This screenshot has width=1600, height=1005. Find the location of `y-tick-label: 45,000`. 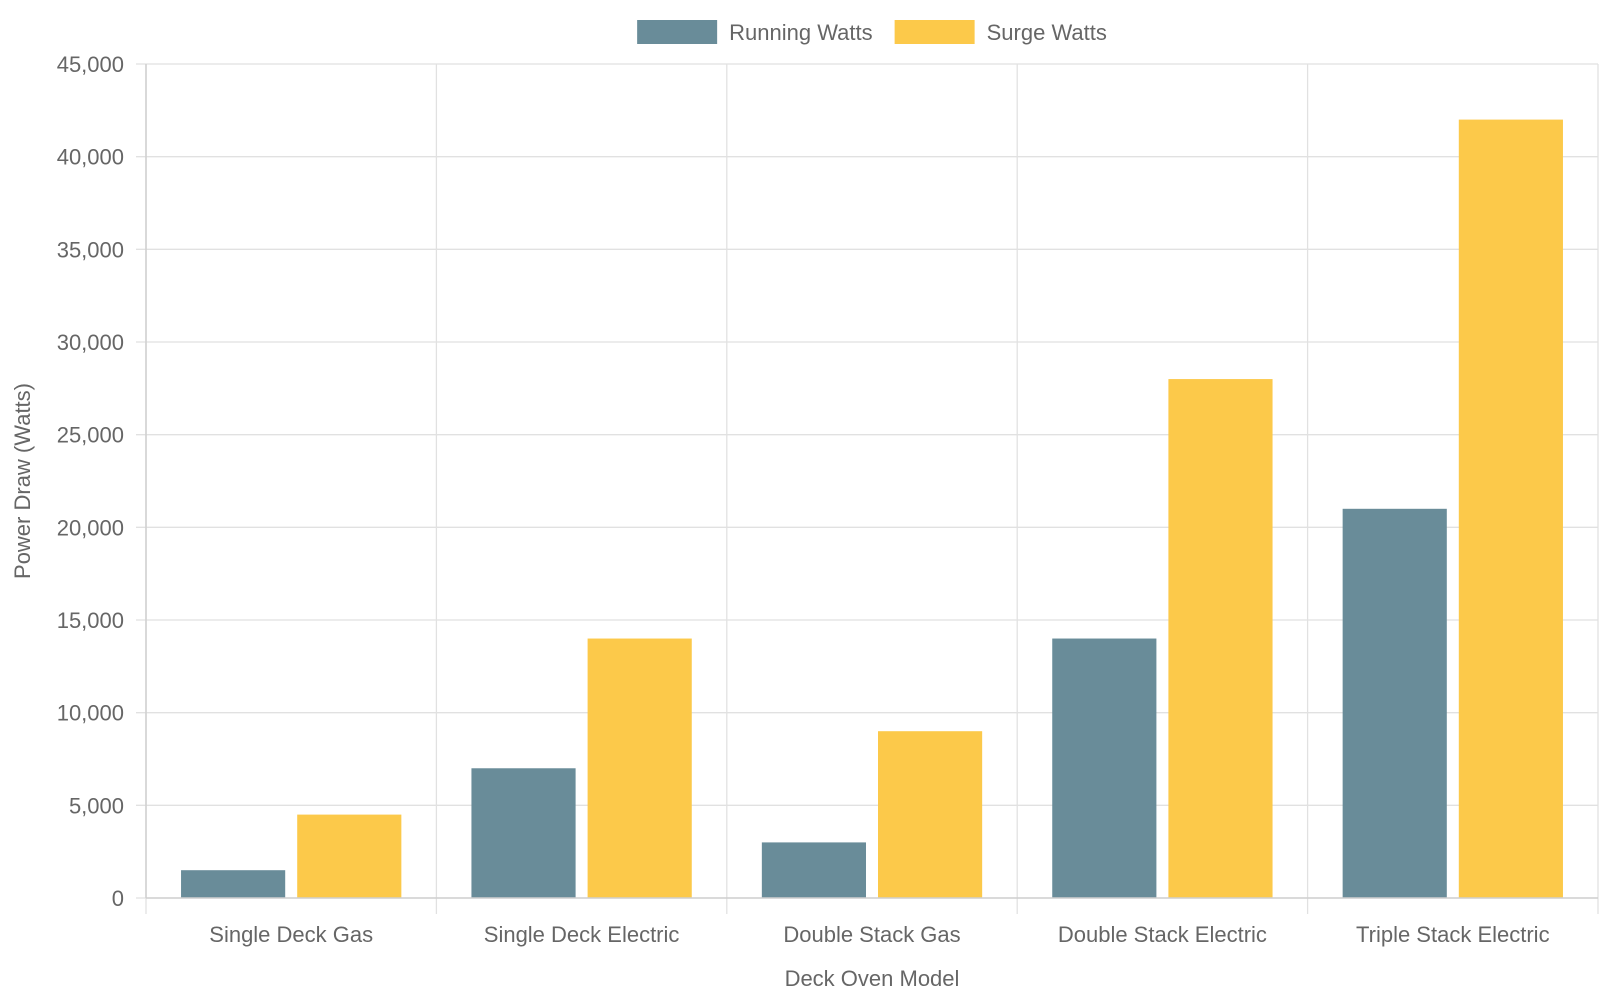

y-tick-label: 45,000 is located at coordinates (90, 64).